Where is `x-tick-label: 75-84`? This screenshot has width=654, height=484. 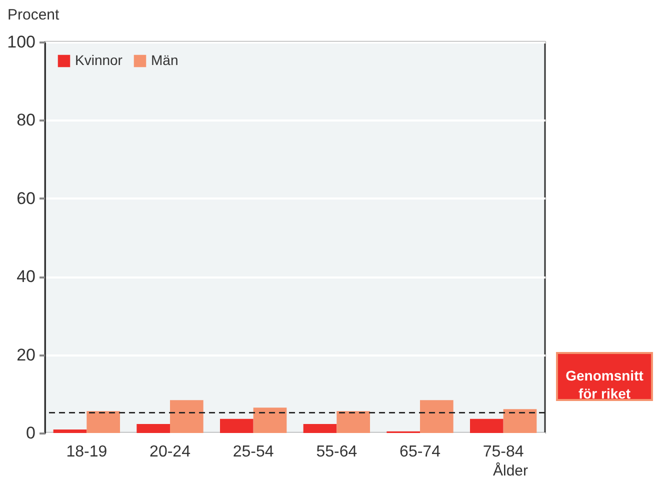
x-tick-label: 75-84 is located at coordinates (503, 452).